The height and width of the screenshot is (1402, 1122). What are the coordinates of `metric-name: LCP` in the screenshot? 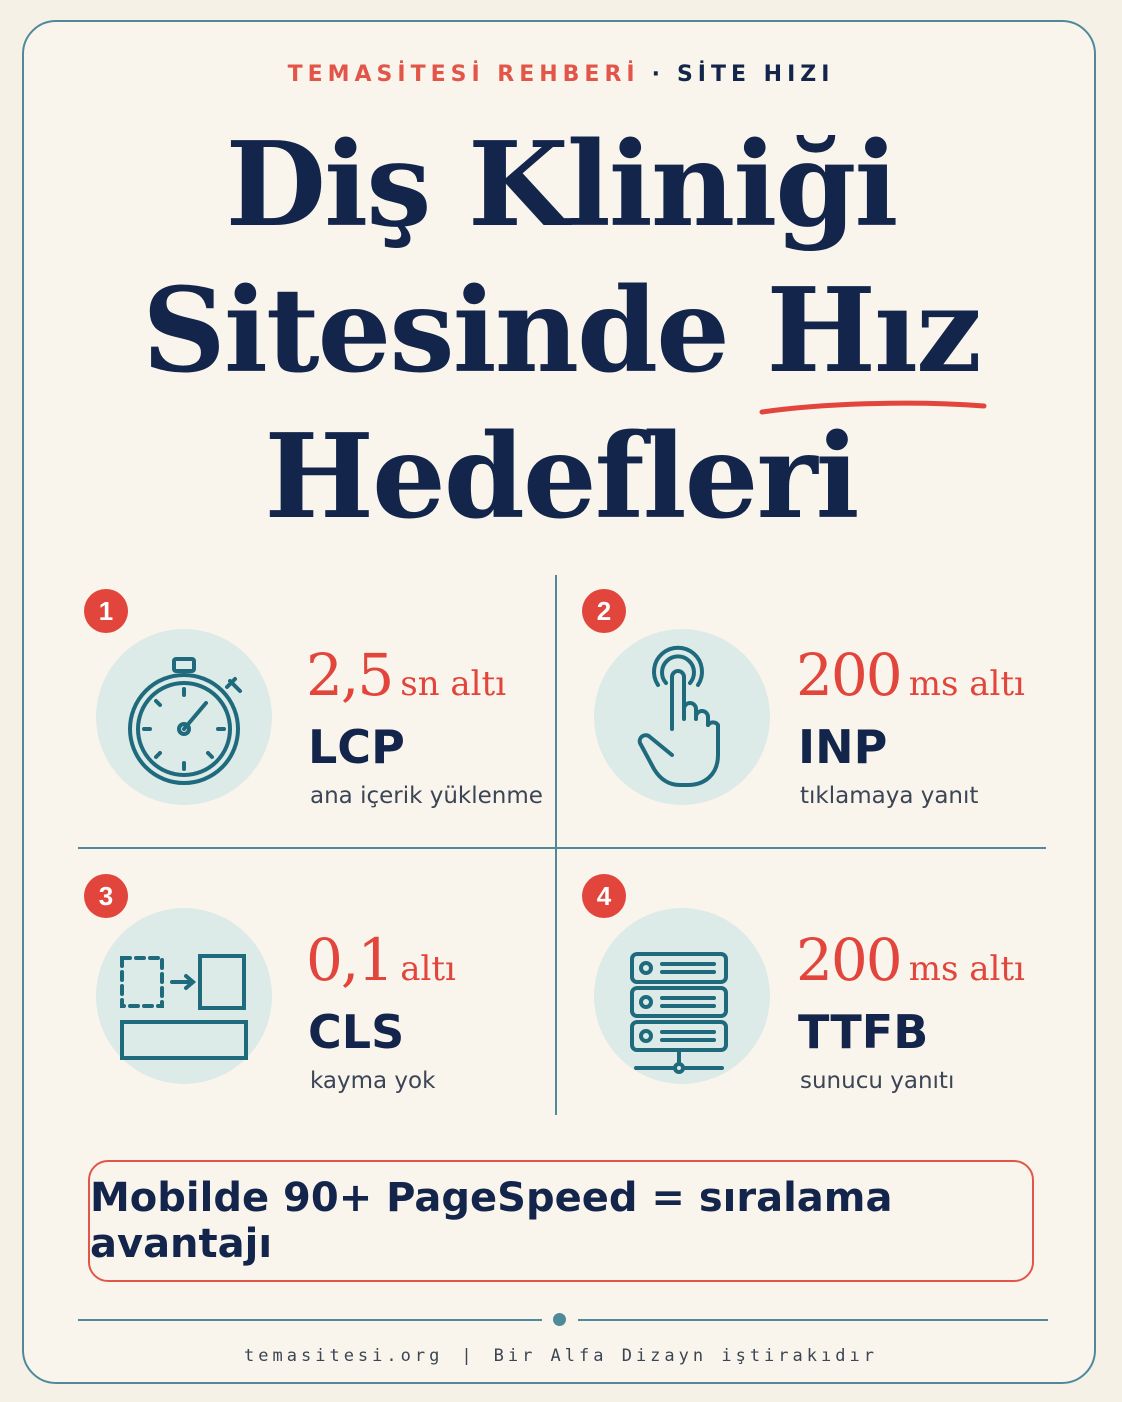 It's located at (356, 747).